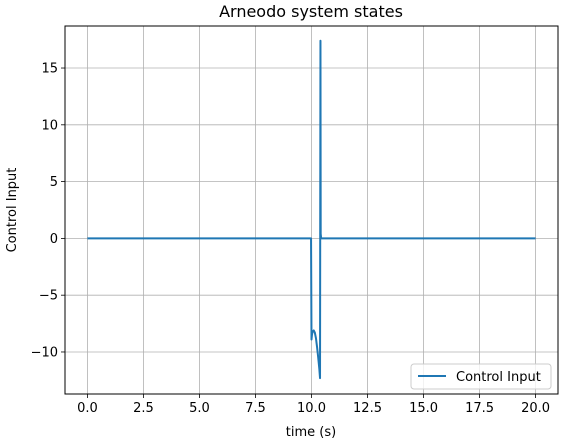  Describe the element at coordinates (367, 408) in the screenshot. I see `x-tick-label: 12.5` at that location.